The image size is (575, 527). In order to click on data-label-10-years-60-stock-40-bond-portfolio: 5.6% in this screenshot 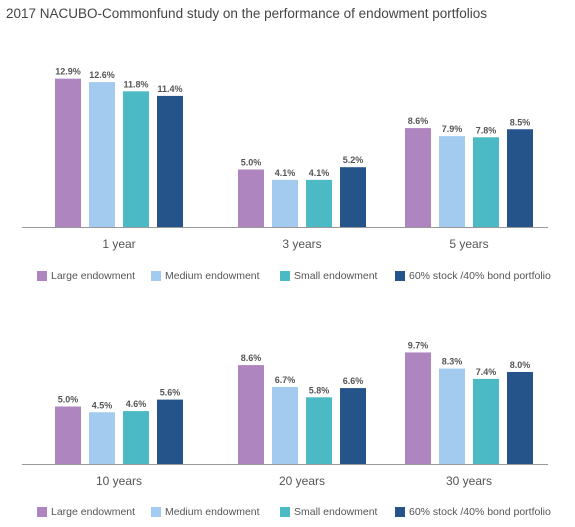, I will do `click(170, 393)`.